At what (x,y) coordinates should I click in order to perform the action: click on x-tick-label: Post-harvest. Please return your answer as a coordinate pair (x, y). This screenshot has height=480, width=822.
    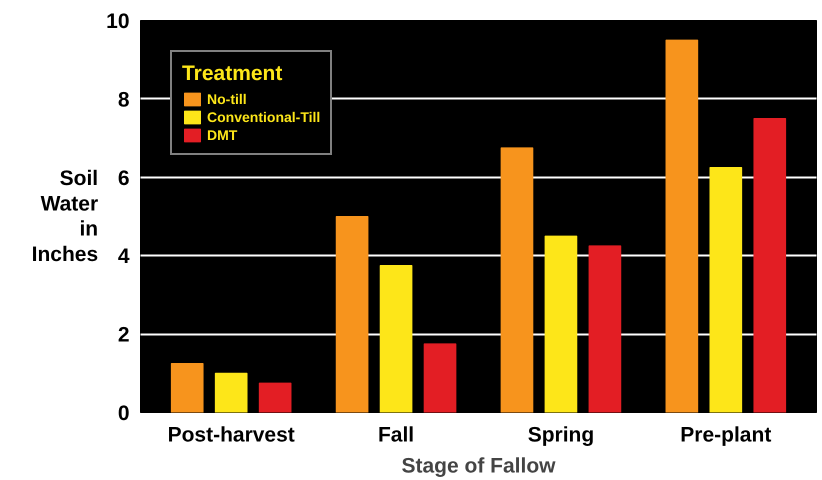
    Looking at the image, I should click on (231, 435).